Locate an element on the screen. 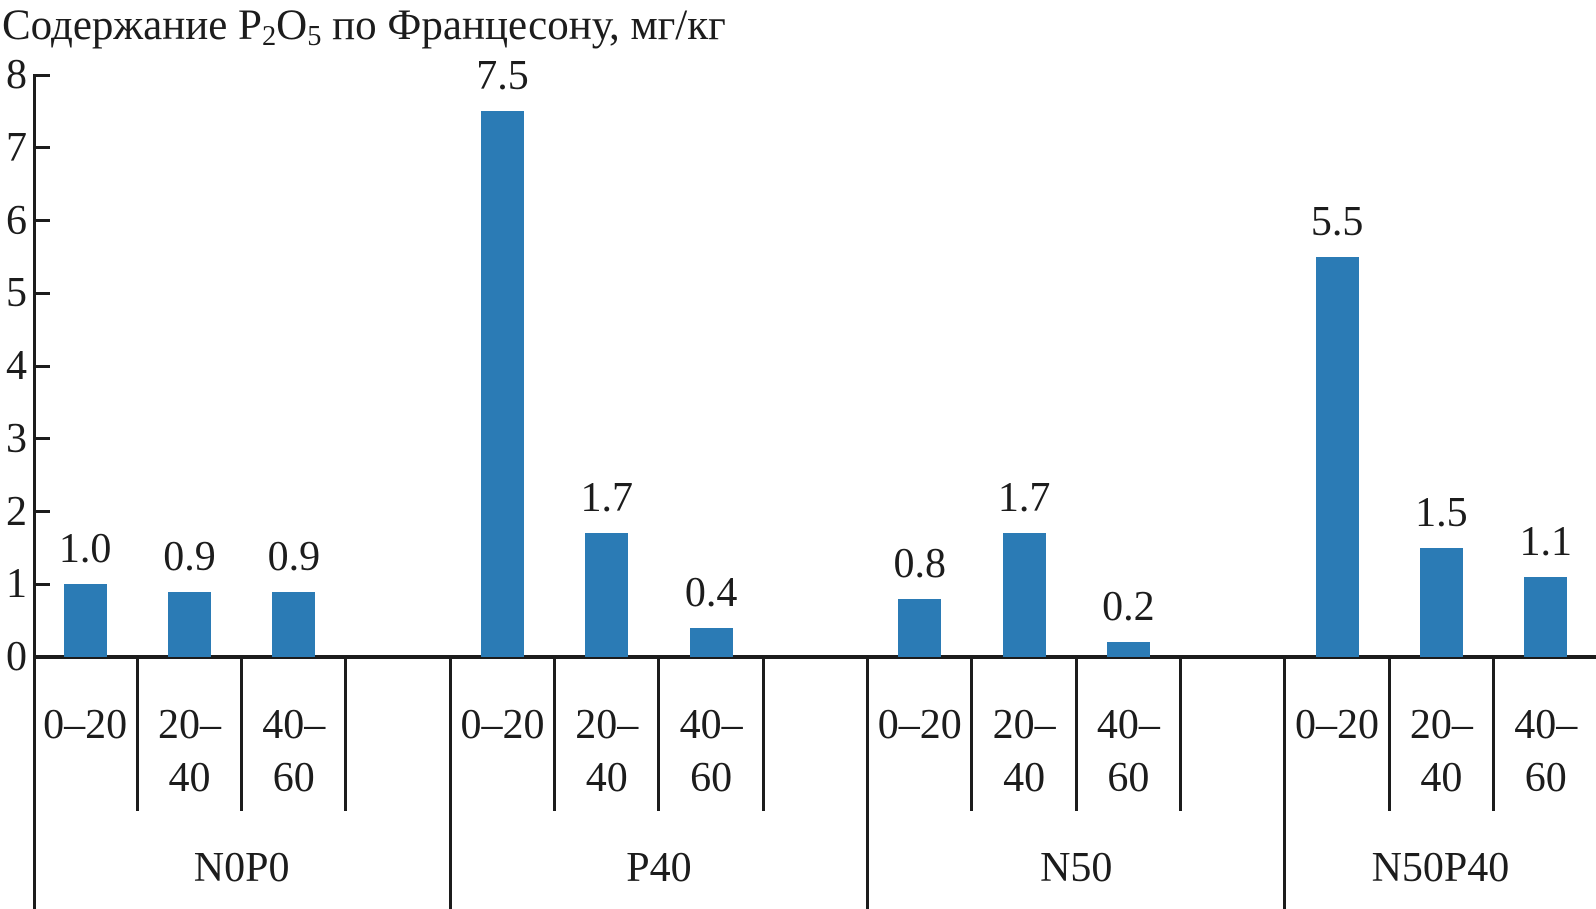 Image resolution: width=1596 pixels, height=909 pixels. treatment-label-N50: N50 is located at coordinates (1076, 868).